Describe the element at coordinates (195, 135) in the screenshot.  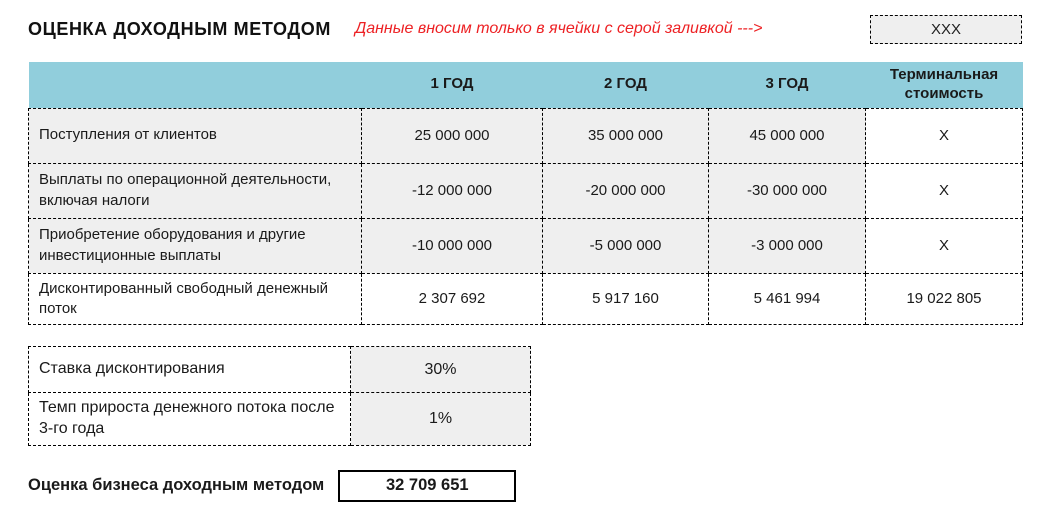
I see `row-label-cell: Поступления от клиентов` at that location.